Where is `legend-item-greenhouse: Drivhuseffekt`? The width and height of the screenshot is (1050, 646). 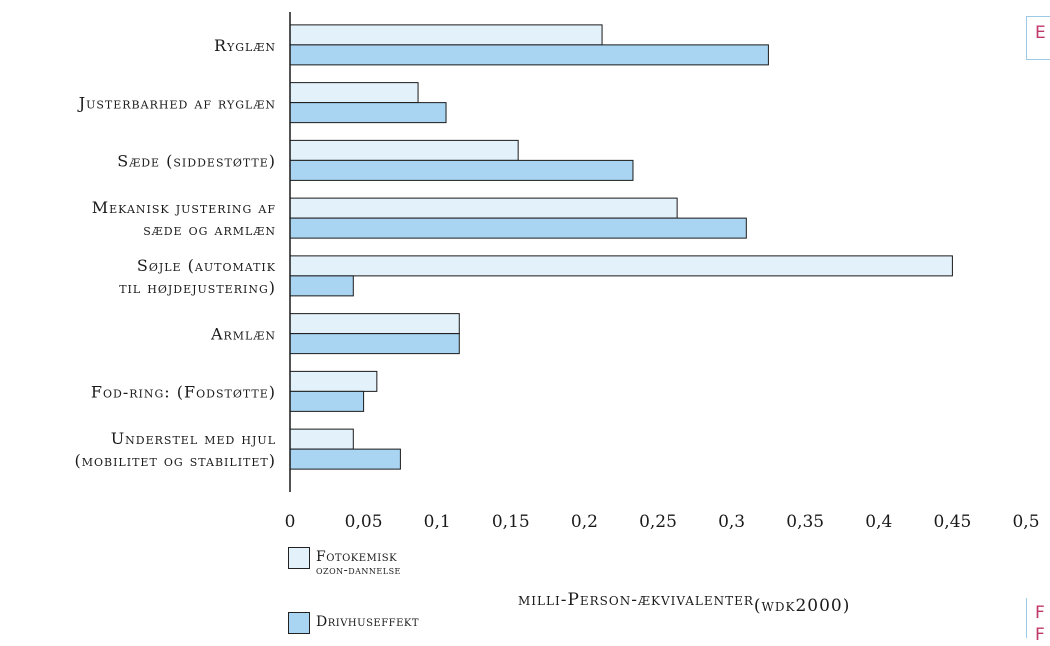 legend-item-greenhouse: Drivhuseffekt is located at coordinates (353, 623).